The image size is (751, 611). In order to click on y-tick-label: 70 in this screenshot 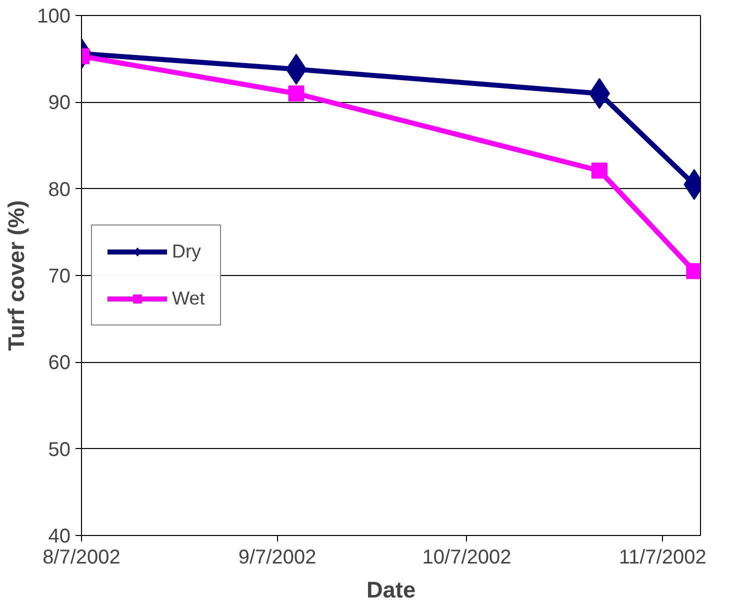, I will do `click(59, 277)`.